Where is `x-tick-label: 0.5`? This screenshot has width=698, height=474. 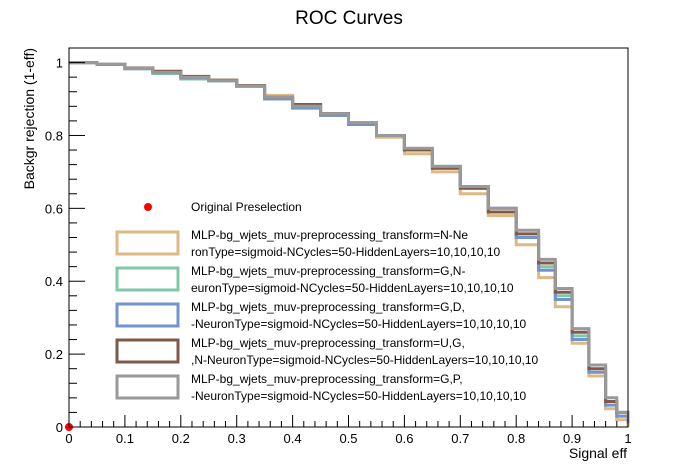
x-tick-label: 0.5 is located at coordinates (348, 438).